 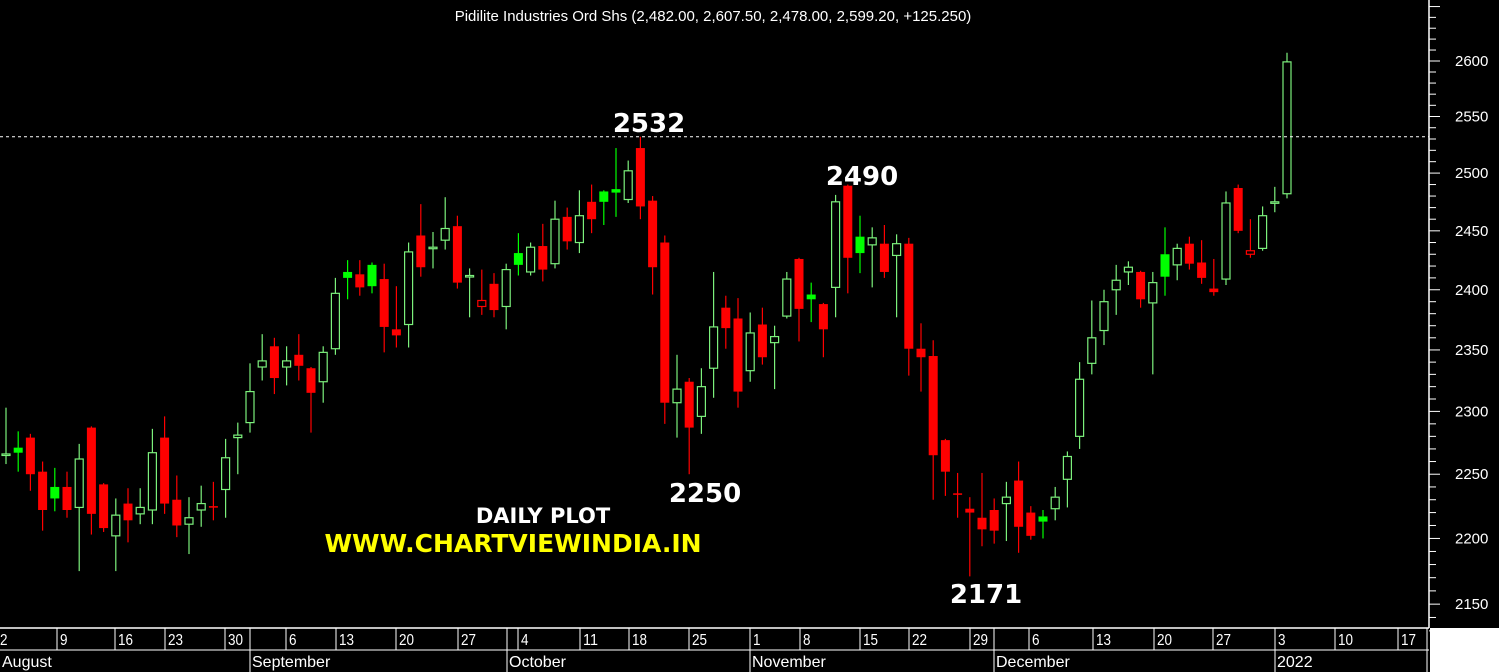 What do you see at coordinates (757, 640) in the screenshot?
I see `date-tick-label: 1` at bounding box center [757, 640].